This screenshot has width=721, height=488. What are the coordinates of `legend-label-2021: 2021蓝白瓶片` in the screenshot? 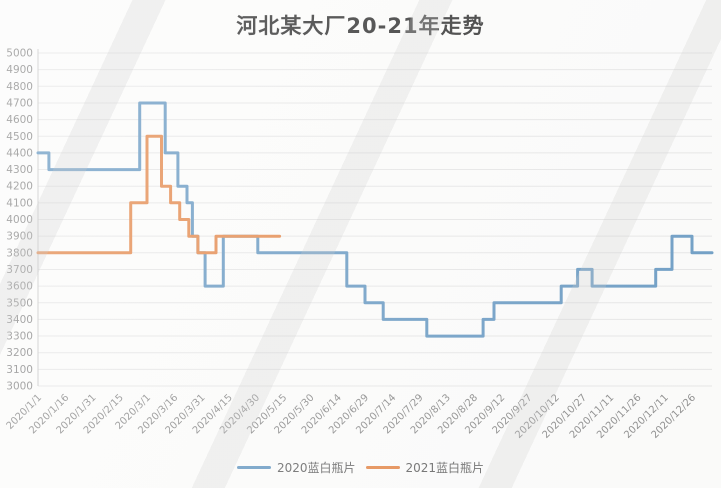 It's located at (445, 468).